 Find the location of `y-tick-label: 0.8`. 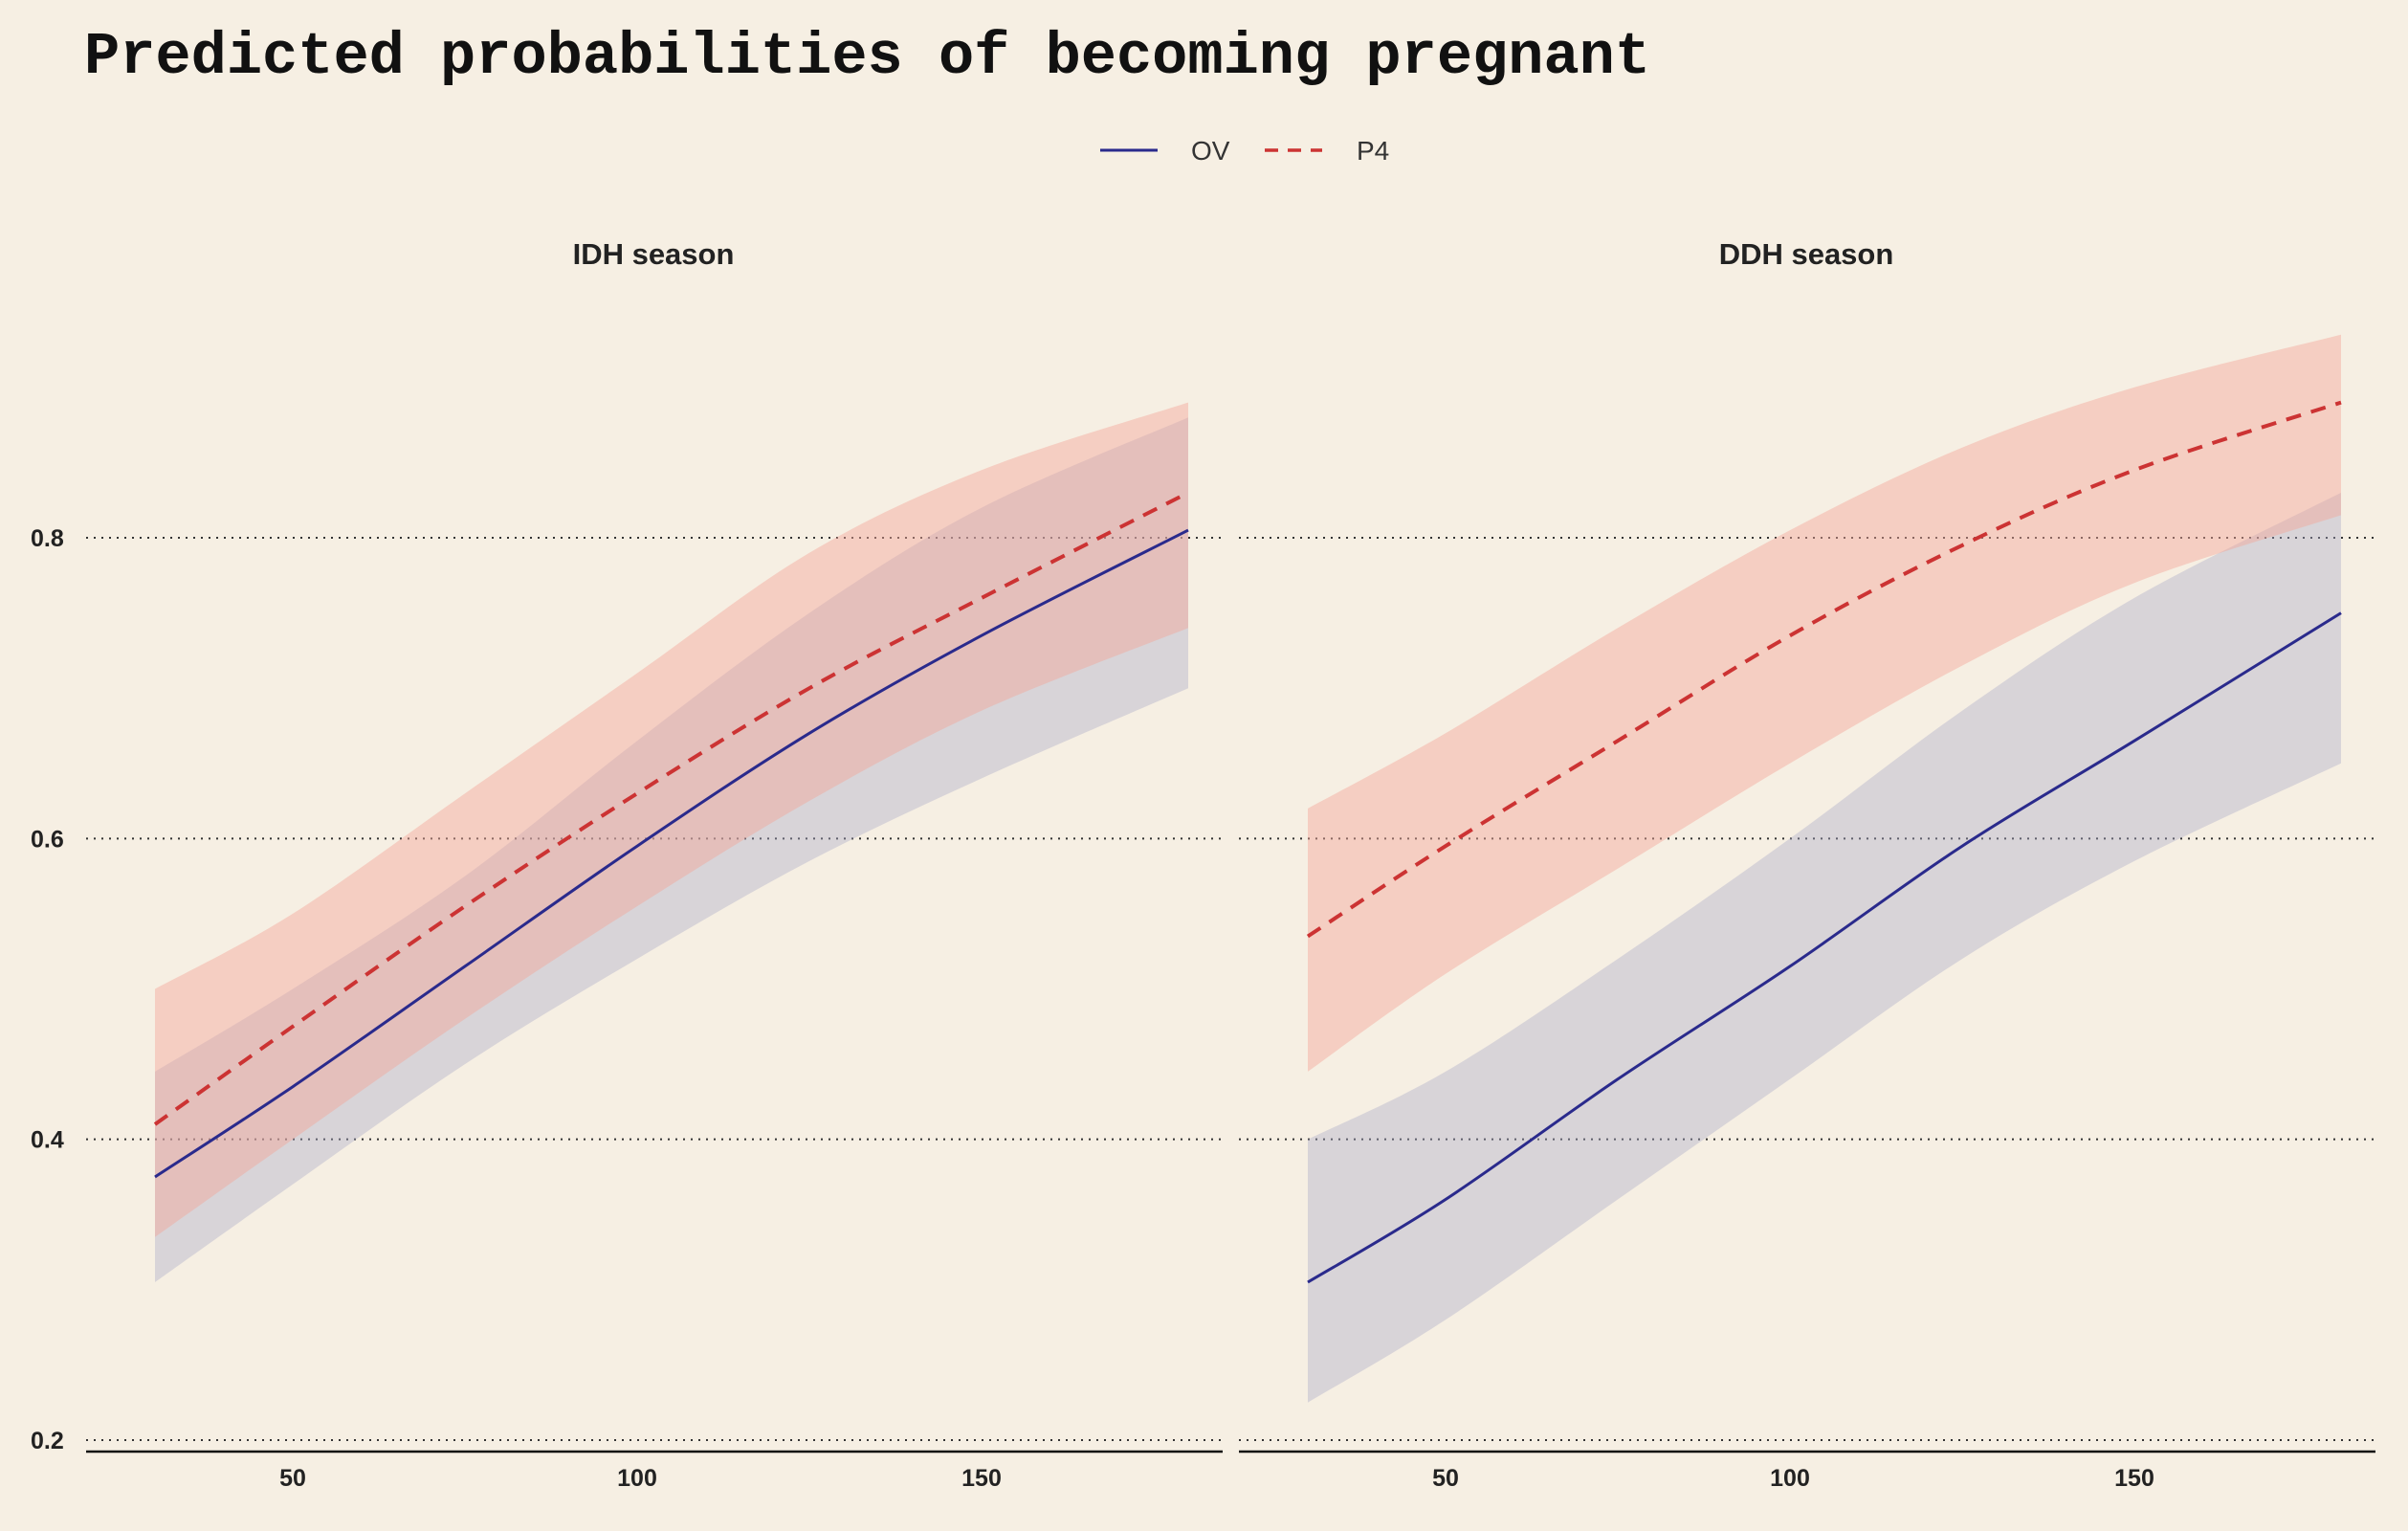

y-tick-label: 0.8 is located at coordinates (47, 538).